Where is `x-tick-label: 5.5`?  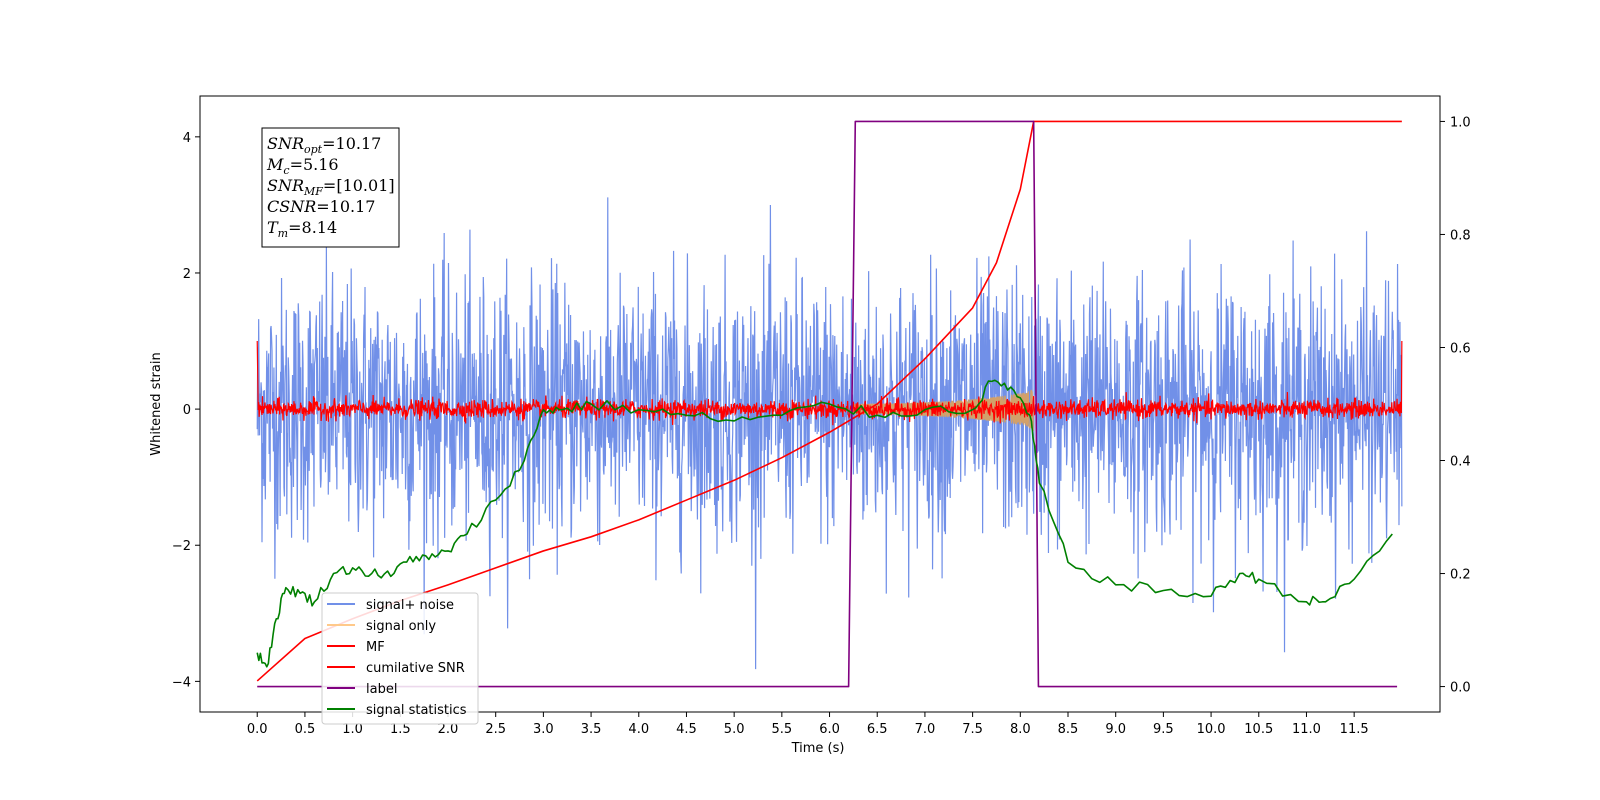 x-tick-label: 5.5 is located at coordinates (782, 729).